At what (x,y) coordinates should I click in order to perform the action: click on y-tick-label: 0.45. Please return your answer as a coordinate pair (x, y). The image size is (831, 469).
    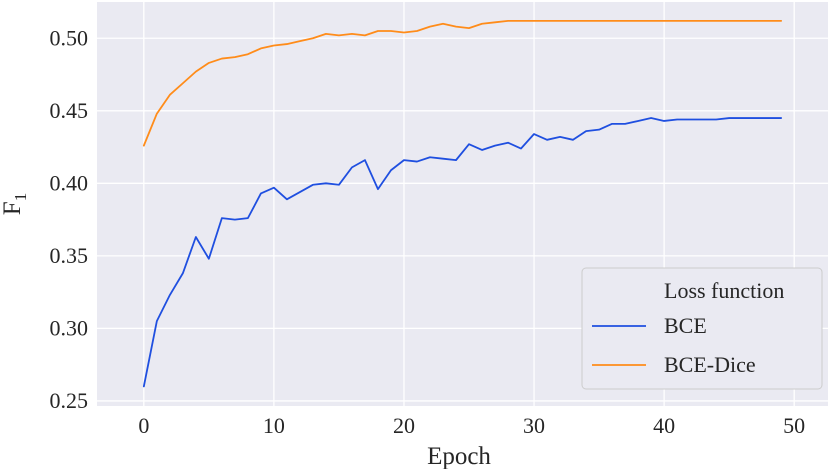
    Looking at the image, I should click on (69, 110).